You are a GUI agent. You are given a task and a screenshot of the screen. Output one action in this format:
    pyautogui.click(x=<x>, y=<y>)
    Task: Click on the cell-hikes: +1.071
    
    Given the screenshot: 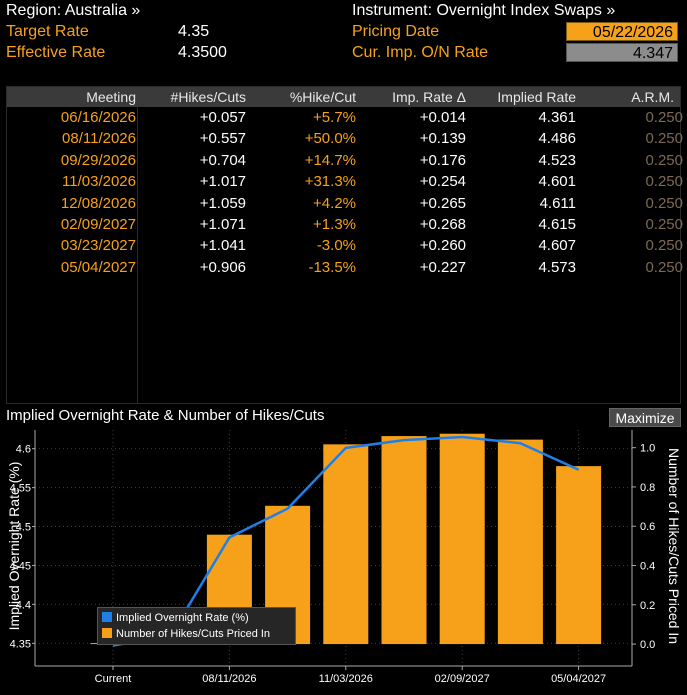 What is the action you would take?
    pyautogui.click(x=222, y=224)
    